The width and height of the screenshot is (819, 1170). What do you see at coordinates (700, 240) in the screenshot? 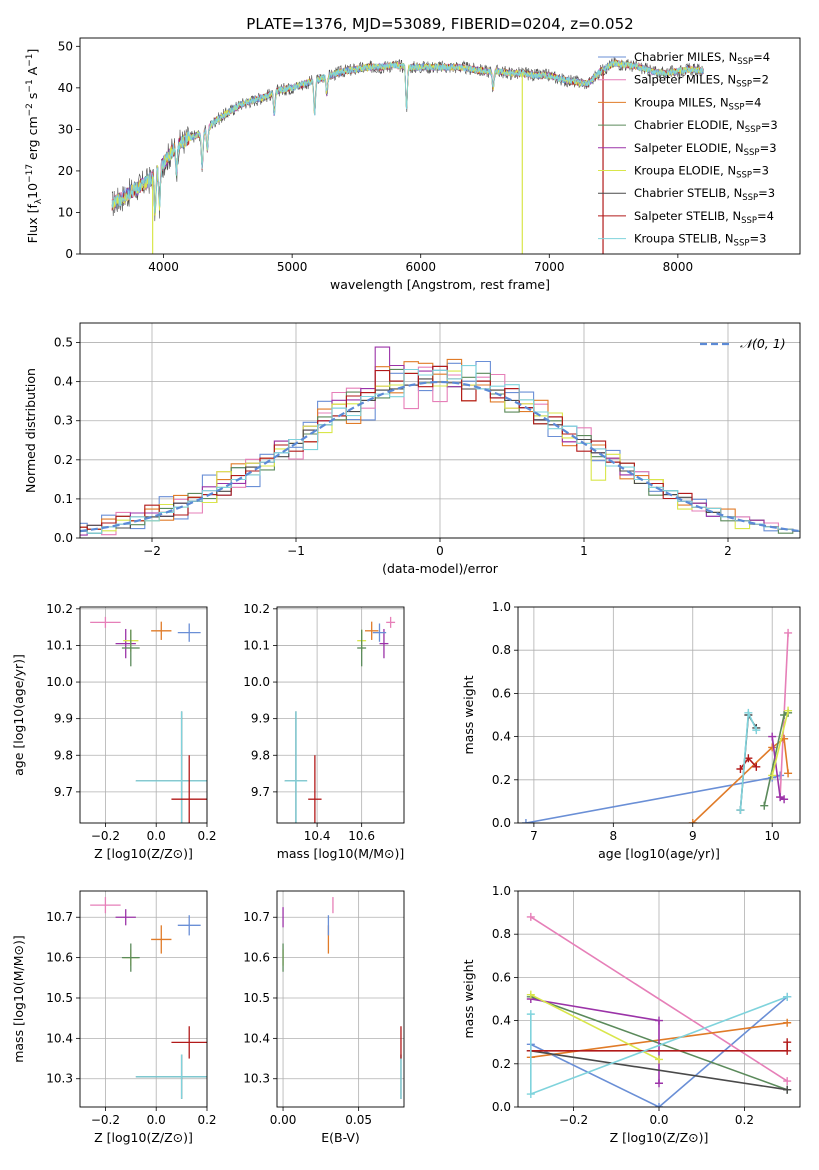
I see `legend-label: Kroupa STELIB, NSSP=3` at bounding box center [700, 240].